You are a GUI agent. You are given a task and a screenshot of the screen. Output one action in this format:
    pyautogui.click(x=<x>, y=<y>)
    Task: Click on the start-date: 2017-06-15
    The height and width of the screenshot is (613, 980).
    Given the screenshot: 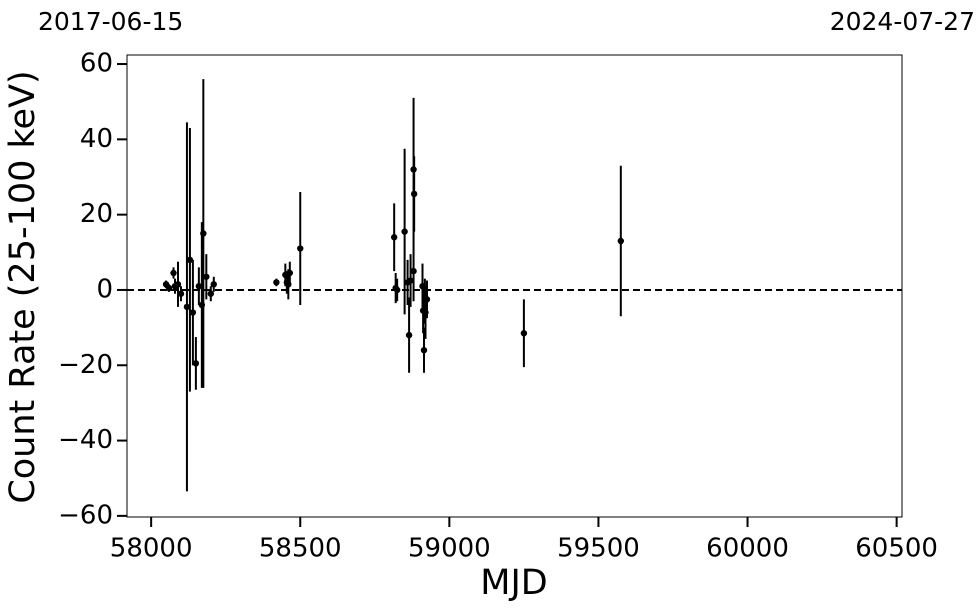 What is the action you would take?
    pyautogui.click(x=110, y=21)
    